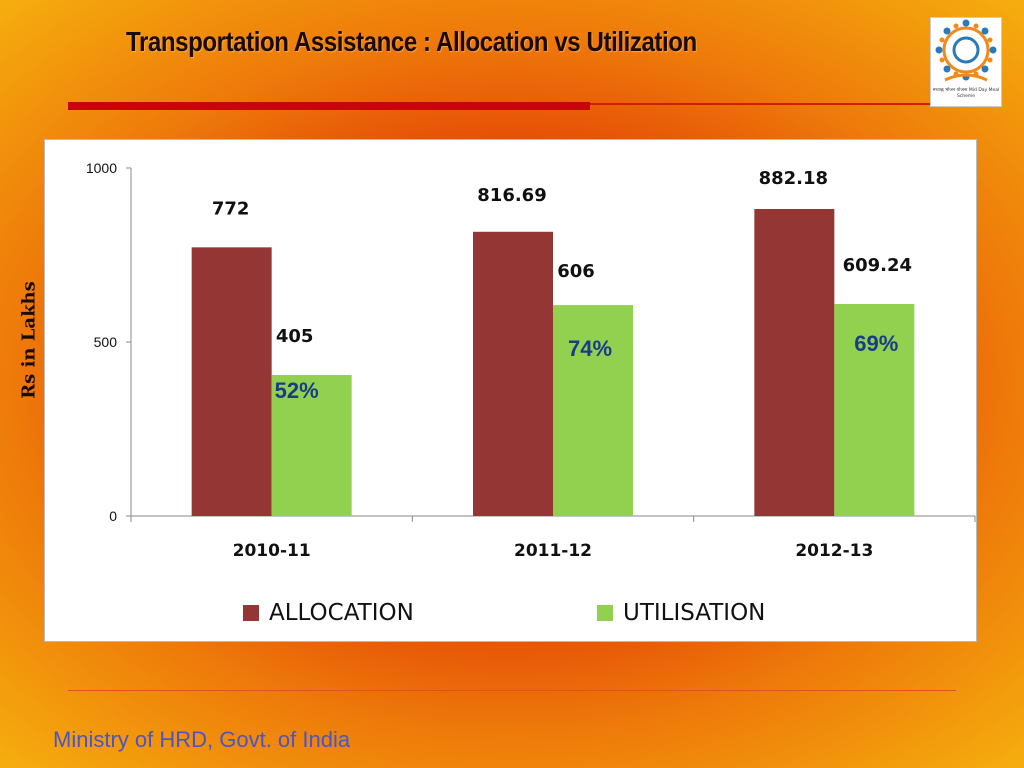 The width and height of the screenshot is (1024, 768). Describe the element at coordinates (106, 342) in the screenshot. I see `y-tick-label: 500` at that location.